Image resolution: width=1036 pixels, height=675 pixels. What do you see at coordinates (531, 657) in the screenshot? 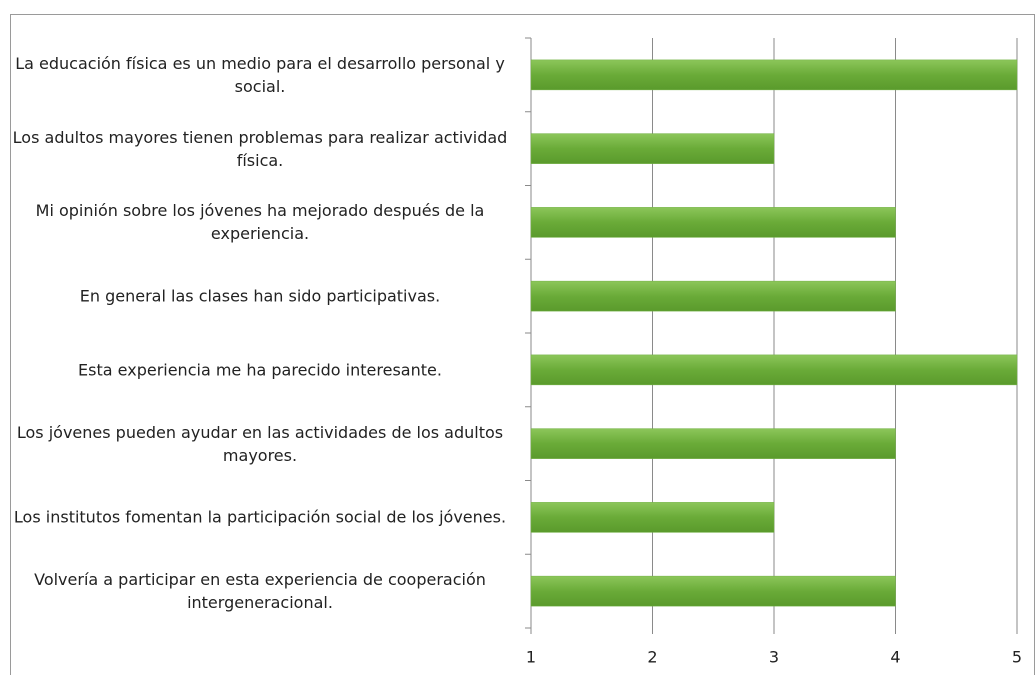
I see `x-tick-label: 1` at bounding box center [531, 657].